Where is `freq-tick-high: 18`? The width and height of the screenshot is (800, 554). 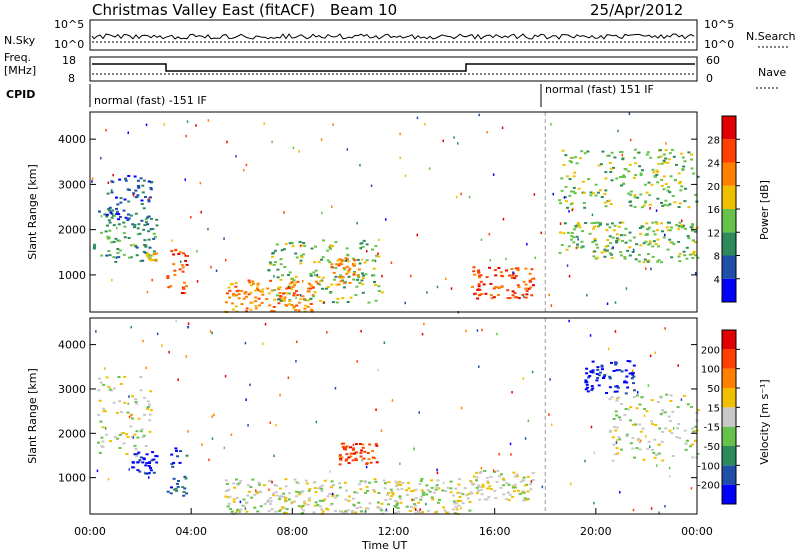 freq-tick-high: 18 is located at coordinates (69, 60).